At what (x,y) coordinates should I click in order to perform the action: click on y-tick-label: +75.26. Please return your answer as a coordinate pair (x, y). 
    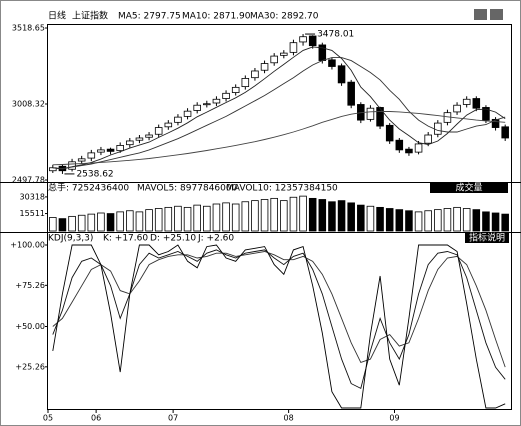
    Looking at the image, I should click on (30, 285).